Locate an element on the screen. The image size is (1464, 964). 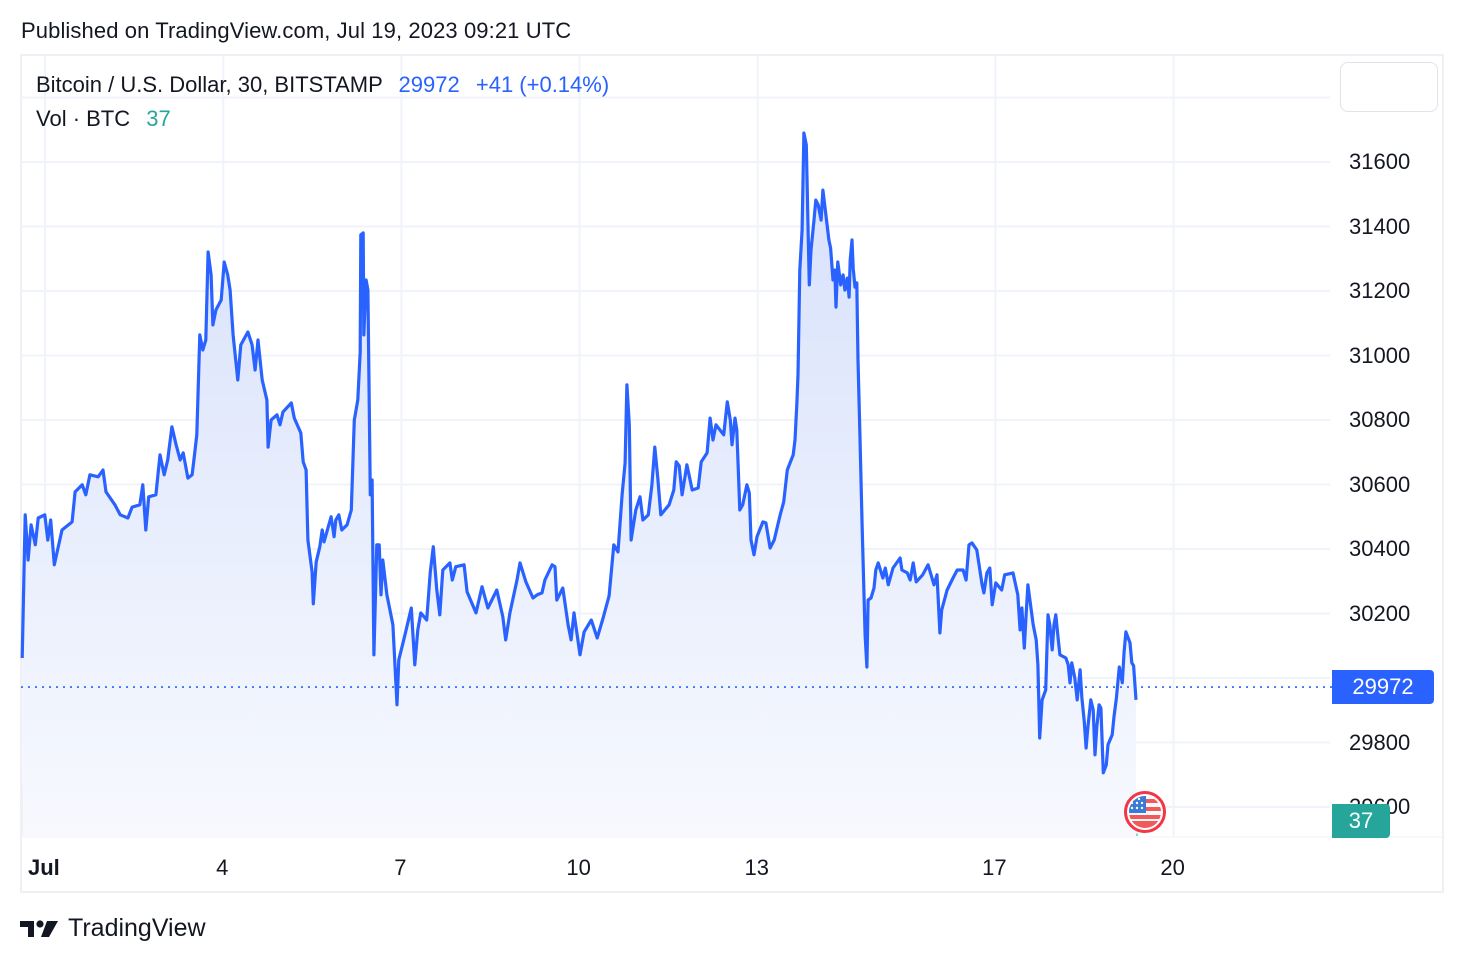
volume-badge: 37 is located at coordinates (1361, 821).